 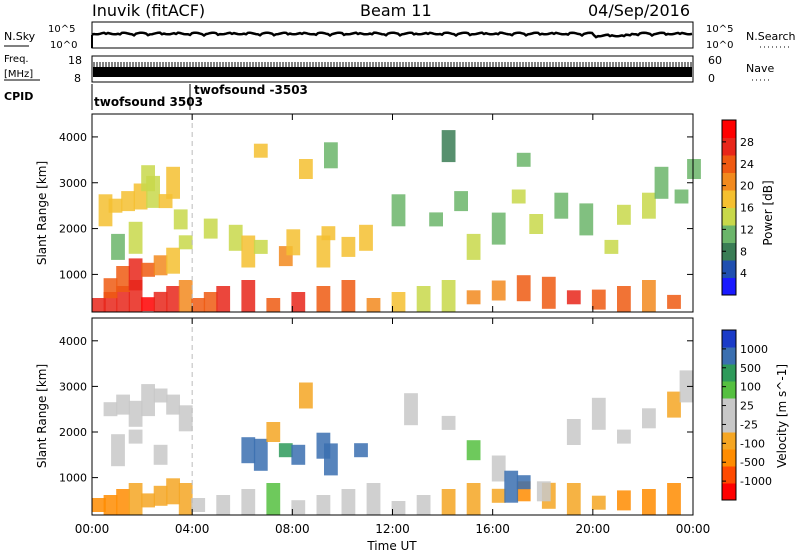 What do you see at coordinates (63, 45) in the screenshot?
I see `noise-tick-left-bottom: 10^0` at bounding box center [63, 45].